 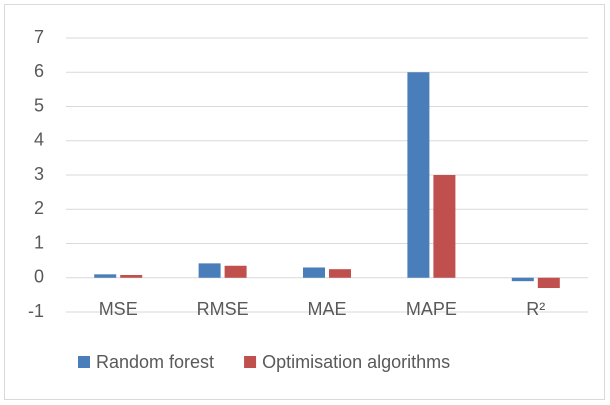 What do you see at coordinates (39, 37) in the screenshot?
I see `y-tick-label: 7` at bounding box center [39, 37].